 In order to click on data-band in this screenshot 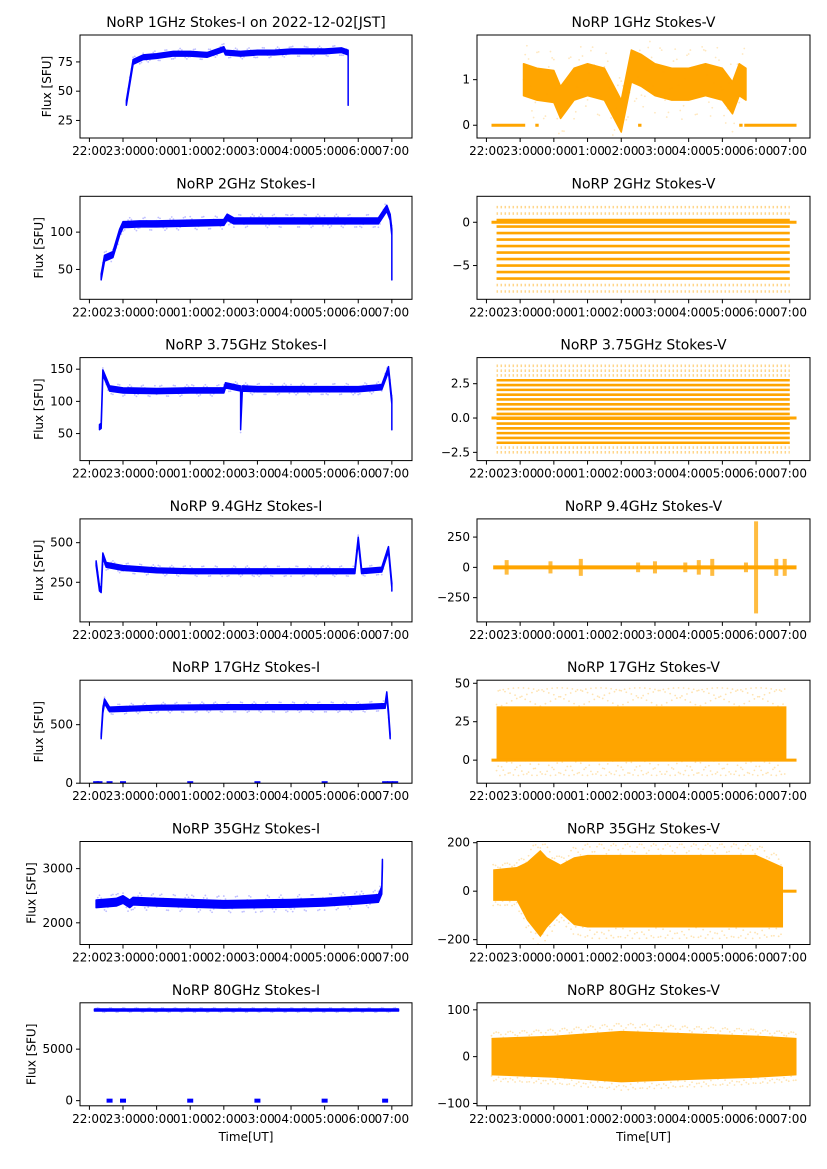, I will do `click(634, 91)`.